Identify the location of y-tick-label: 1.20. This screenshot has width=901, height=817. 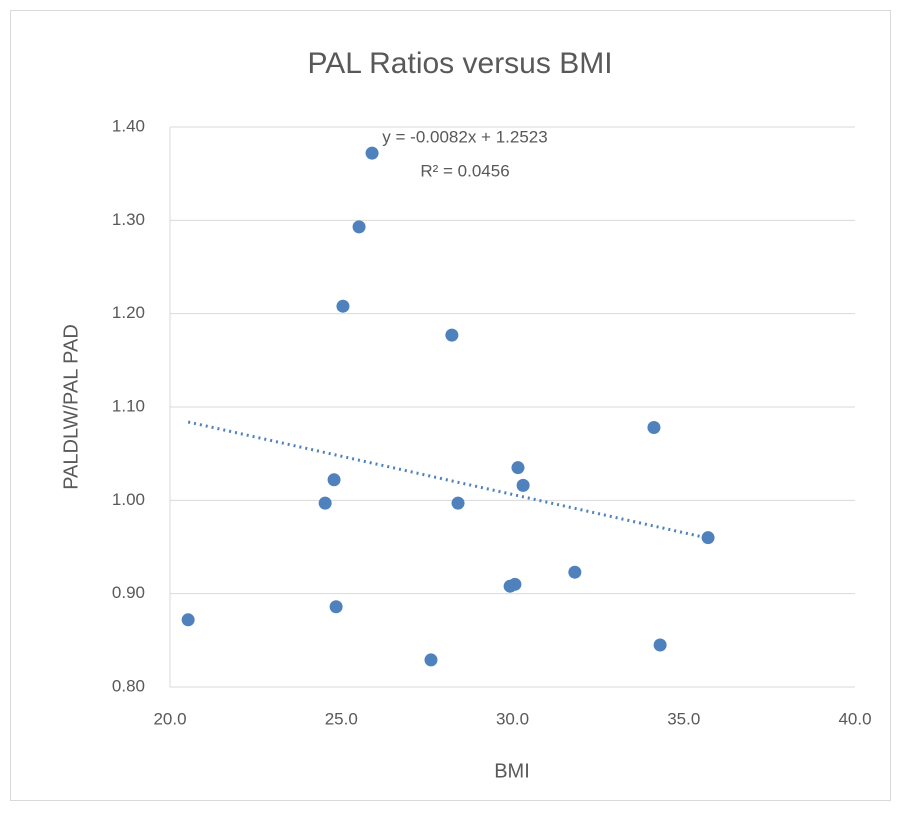
(128, 312).